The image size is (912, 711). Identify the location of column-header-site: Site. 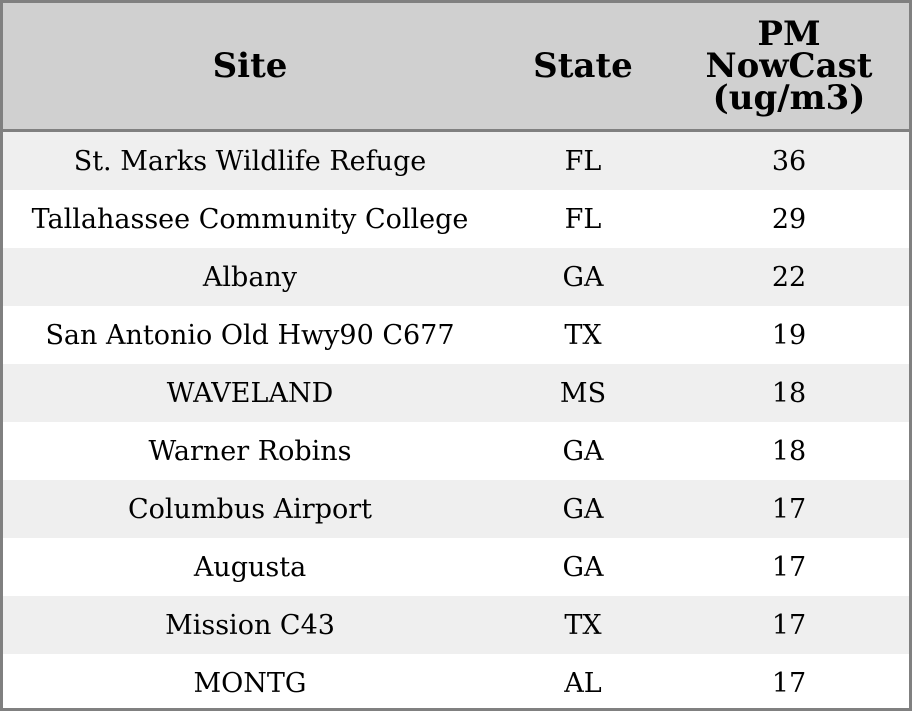
(250, 67).